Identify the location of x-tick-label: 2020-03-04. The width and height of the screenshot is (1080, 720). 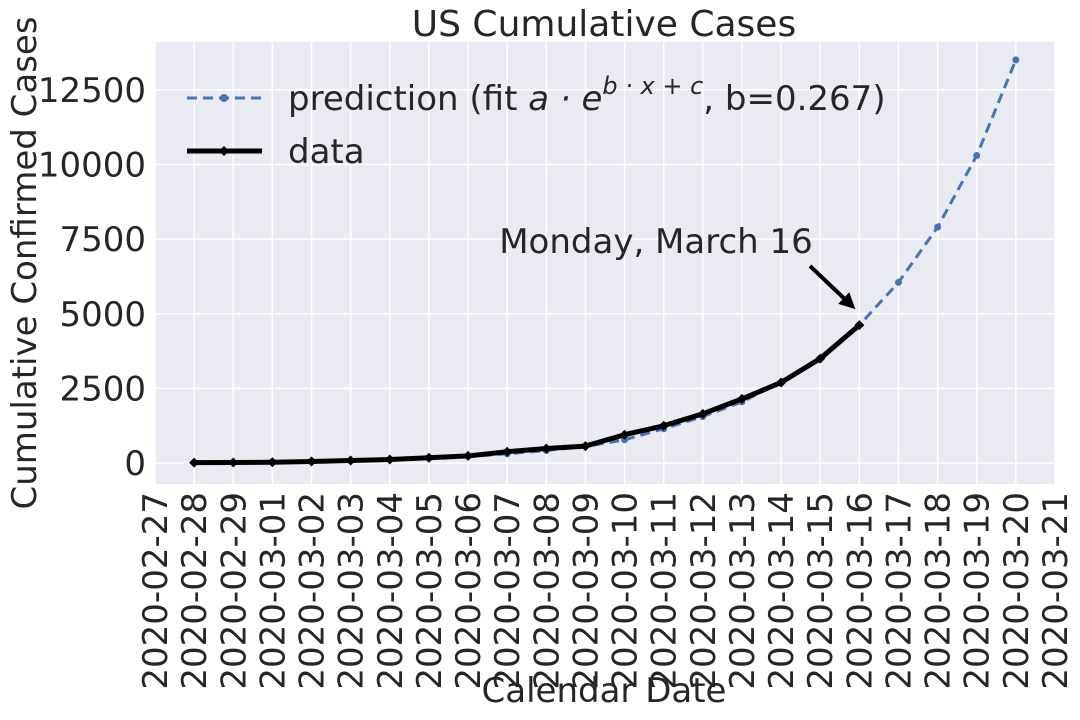
(391, 591).